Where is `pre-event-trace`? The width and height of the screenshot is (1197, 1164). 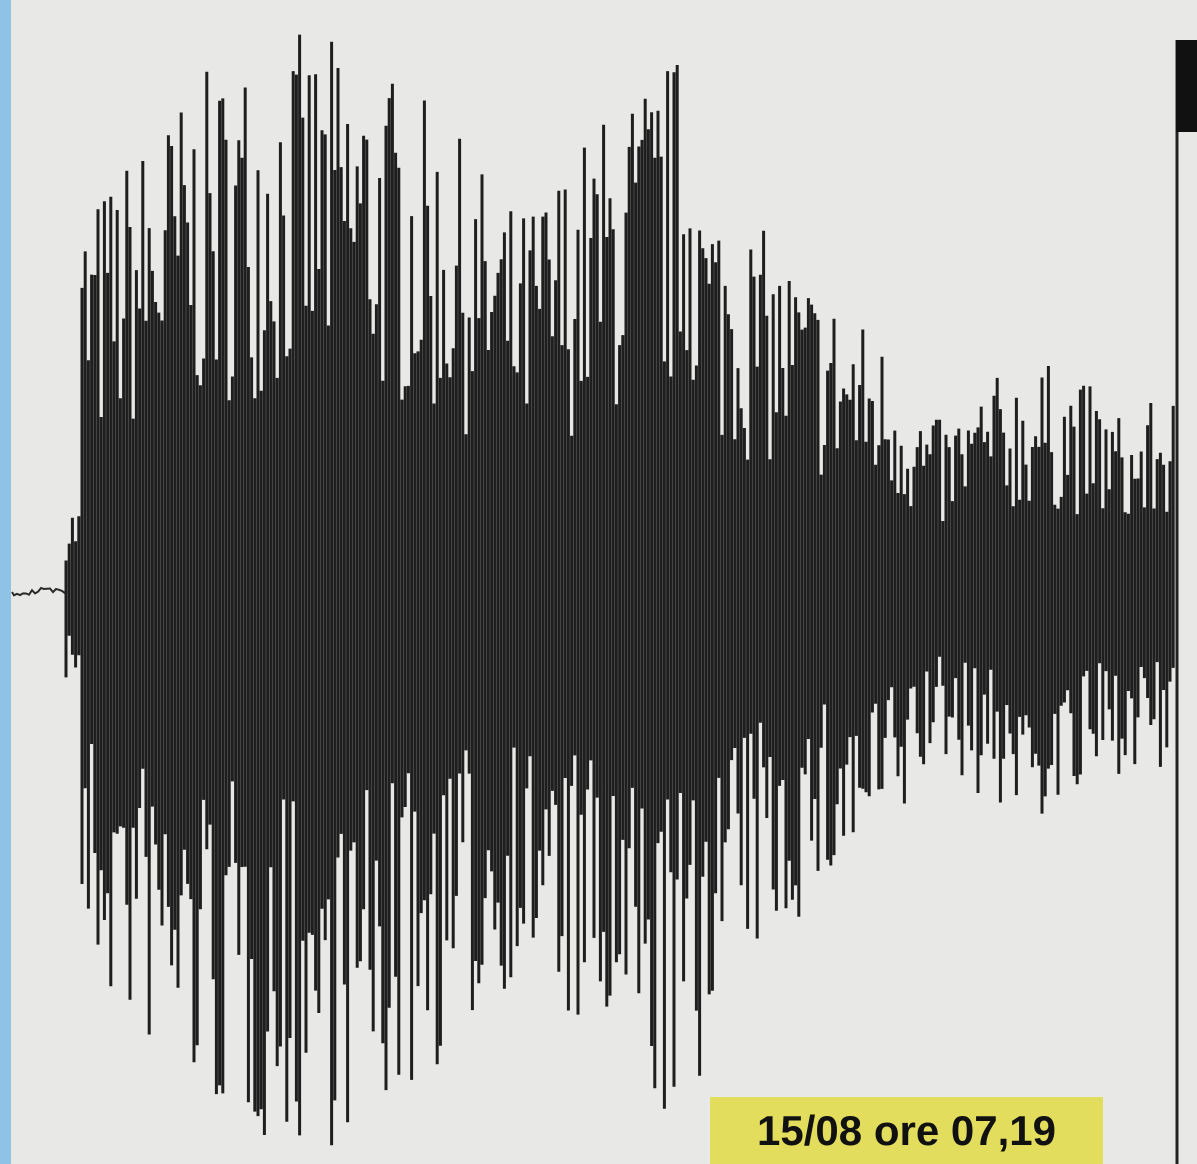
pre-event-trace is located at coordinates (38, 591).